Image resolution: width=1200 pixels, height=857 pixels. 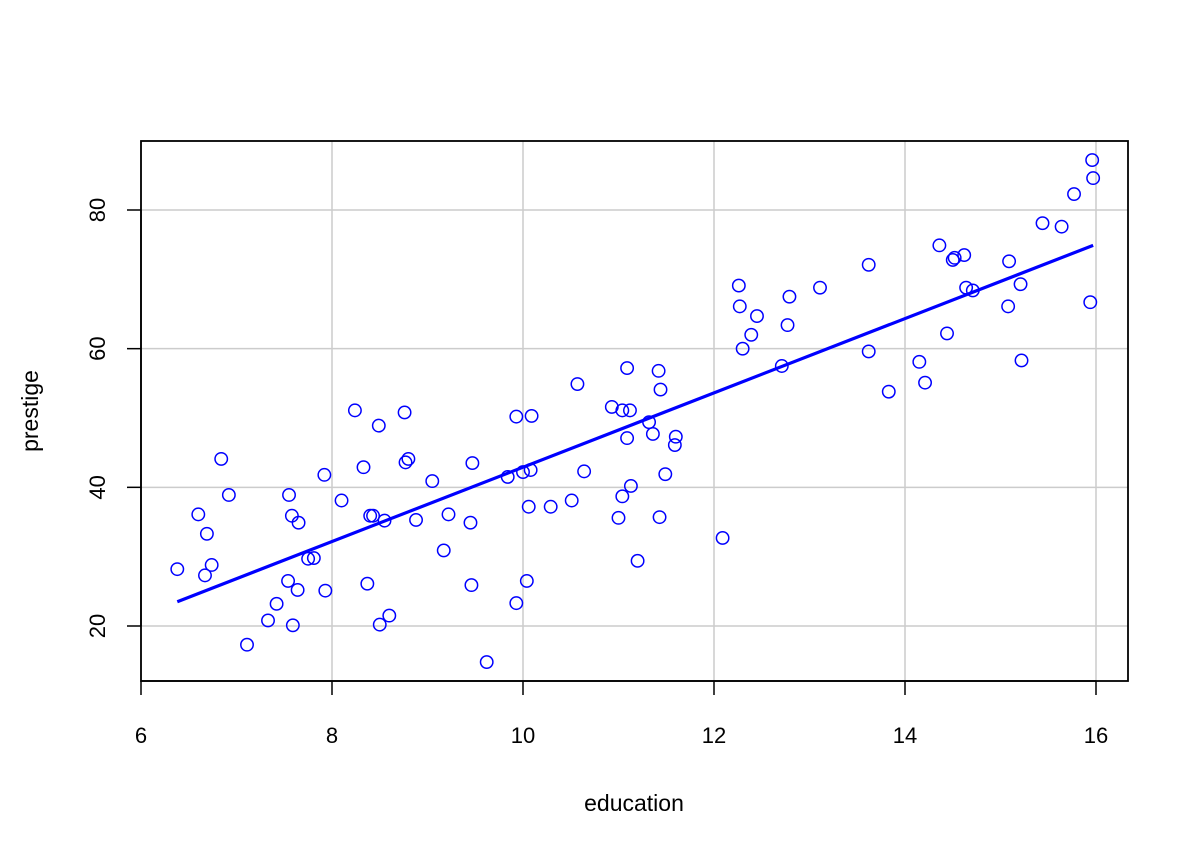 What do you see at coordinates (141, 735) in the screenshot?
I see `x-tick-label: 6` at bounding box center [141, 735].